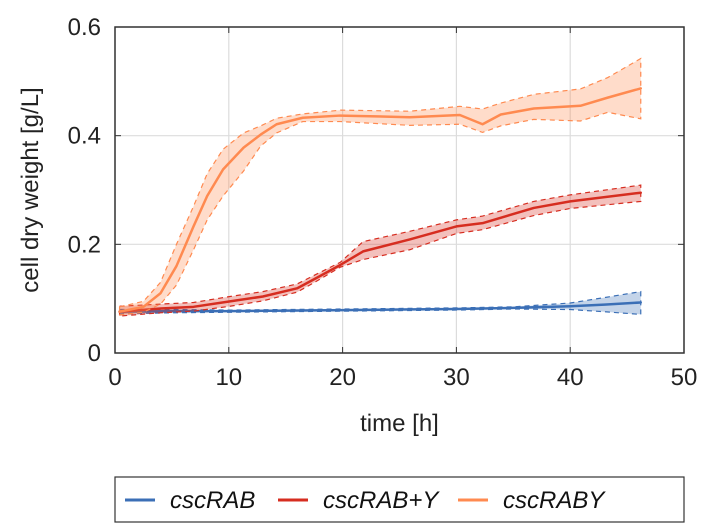 The image size is (702, 523). Describe the element at coordinates (342, 377) in the screenshot. I see `x-tick-label: 20` at that location.